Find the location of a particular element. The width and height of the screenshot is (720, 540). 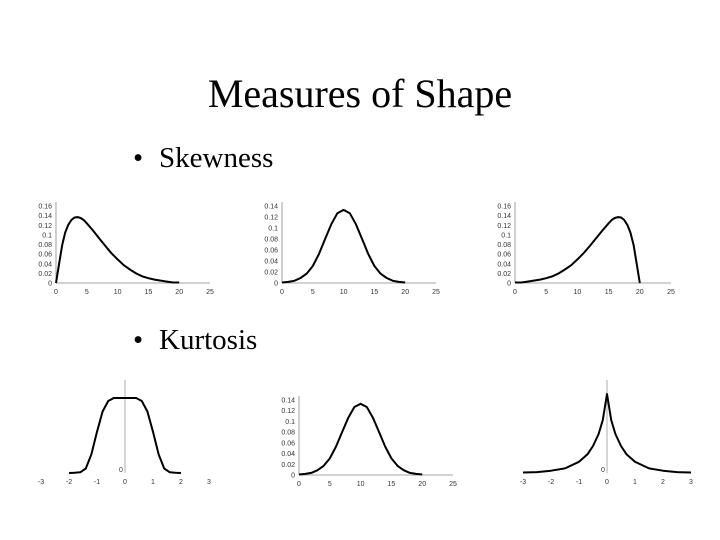

skewness-chart-symmetric: 0 5 10 15 20 25 0 0.02 0.04 0.06 0.08 0.1 0.12 0.14 is located at coordinates (352, 249).